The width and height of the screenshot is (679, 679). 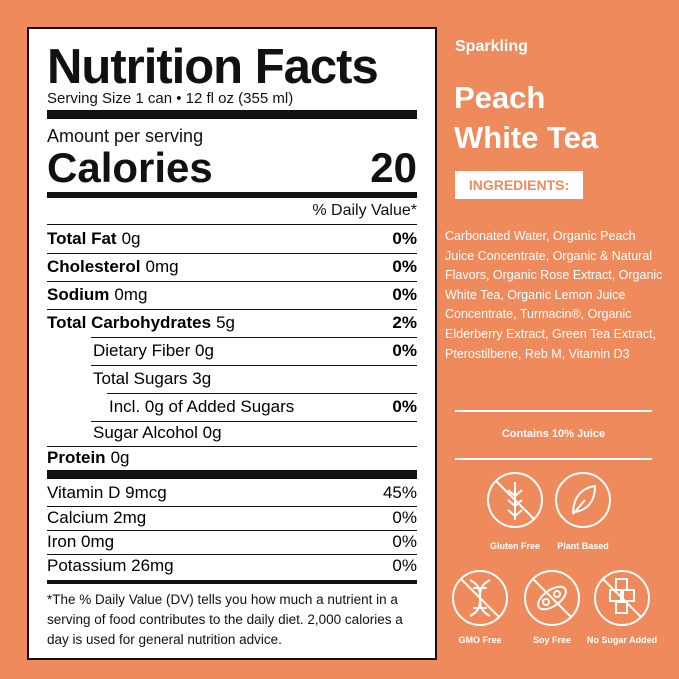 What do you see at coordinates (255, 433) in the screenshot?
I see `nutrient-row: Sugar Alcohol 0g` at bounding box center [255, 433].